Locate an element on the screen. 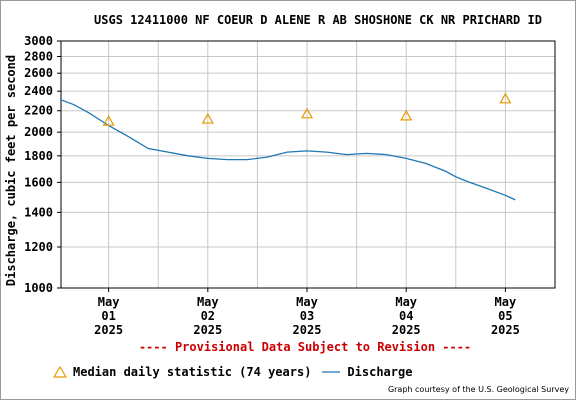  y-tick-label: 3000 is located at coordinates (38, 41).